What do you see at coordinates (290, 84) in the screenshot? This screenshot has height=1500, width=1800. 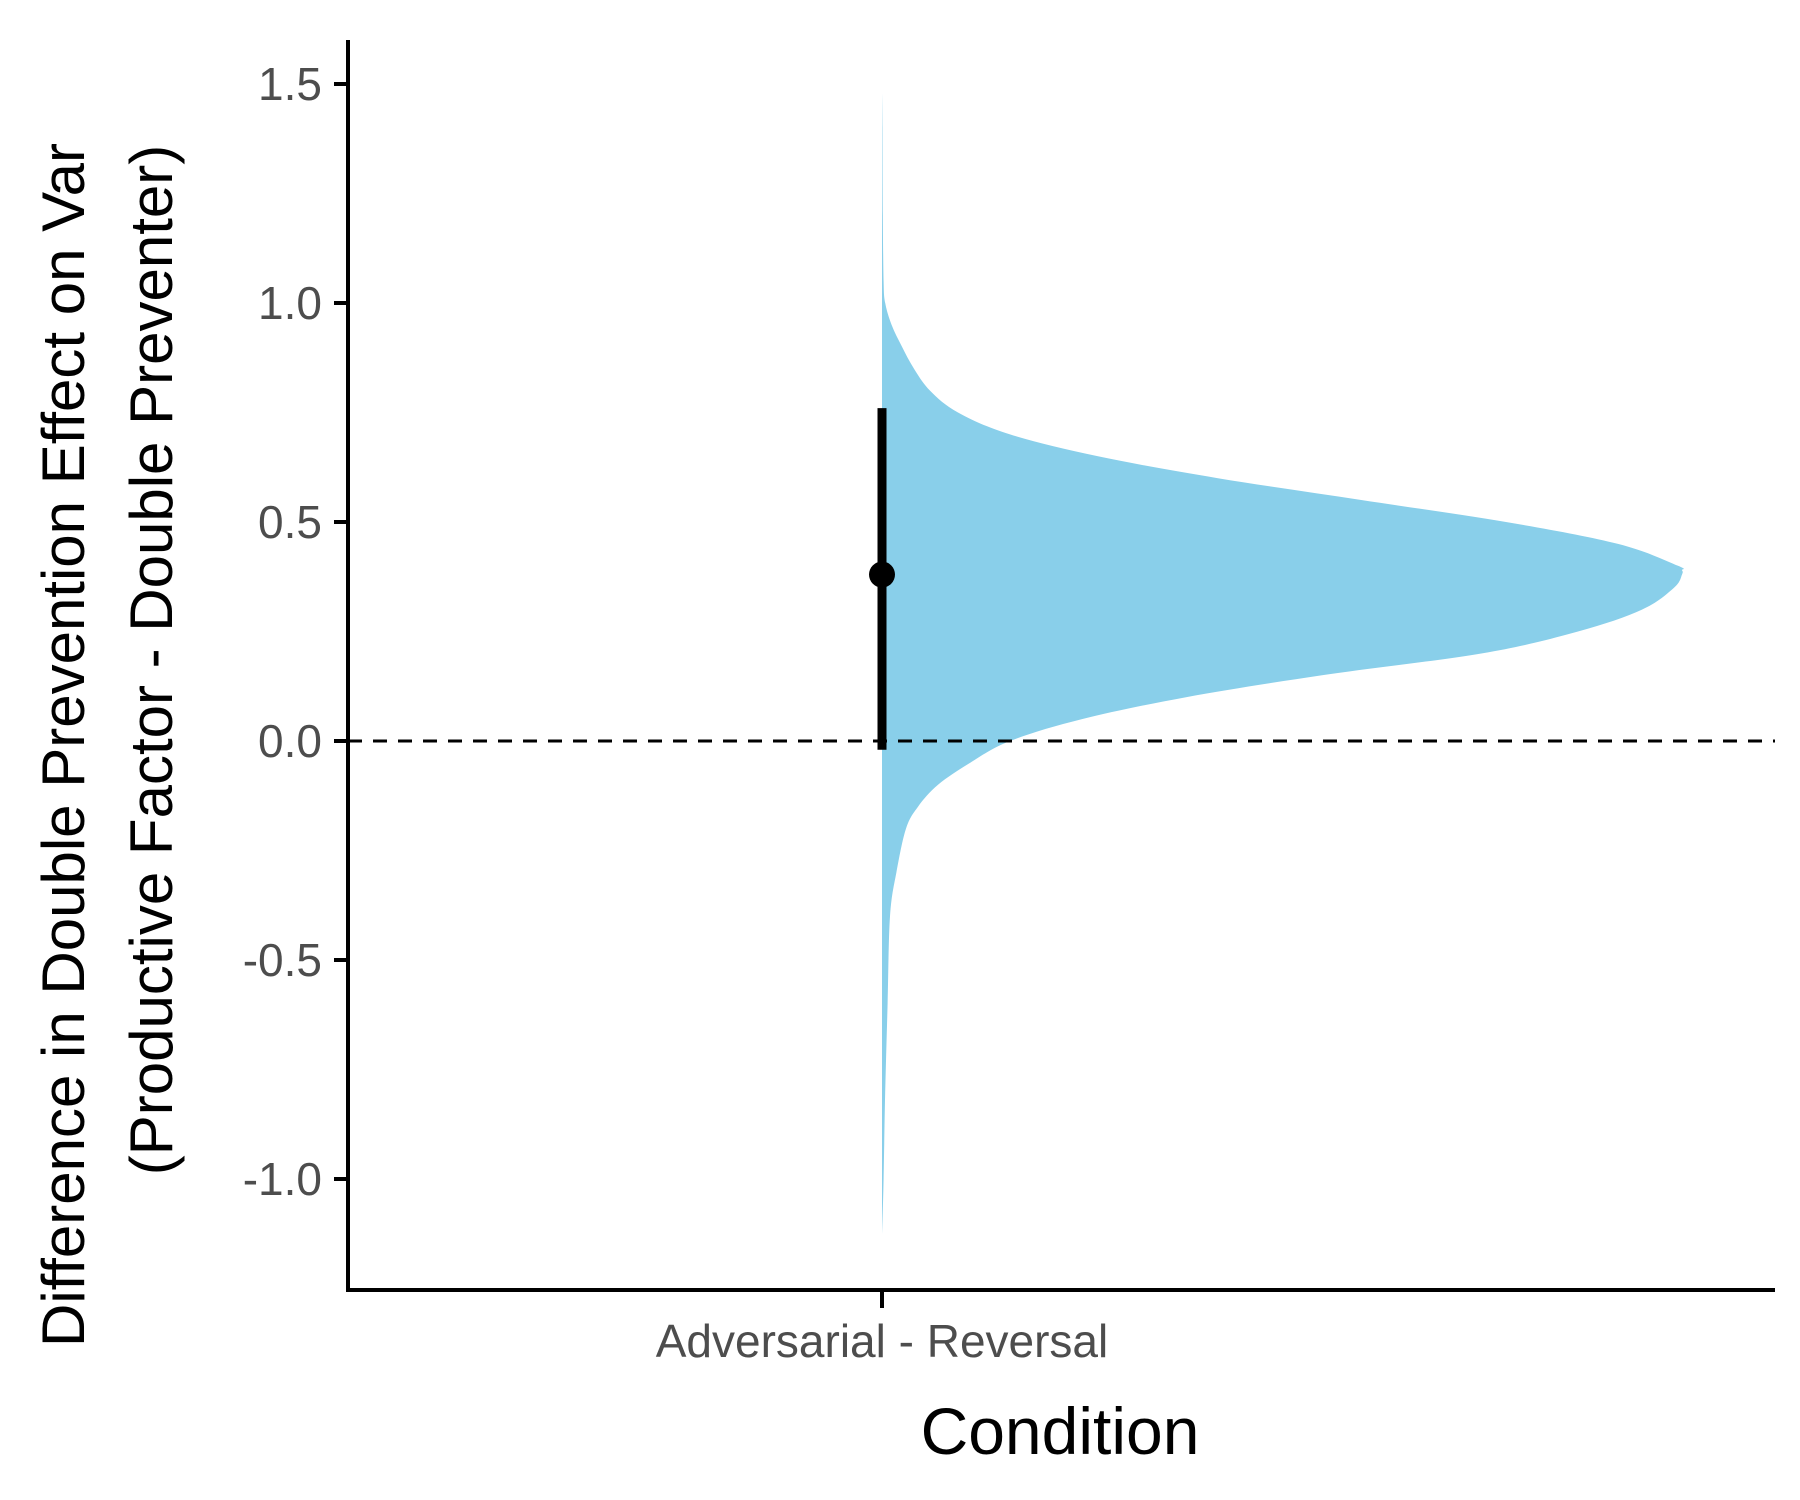 I see `y-tick-label: 1.5` at bounding box center [290, 84].